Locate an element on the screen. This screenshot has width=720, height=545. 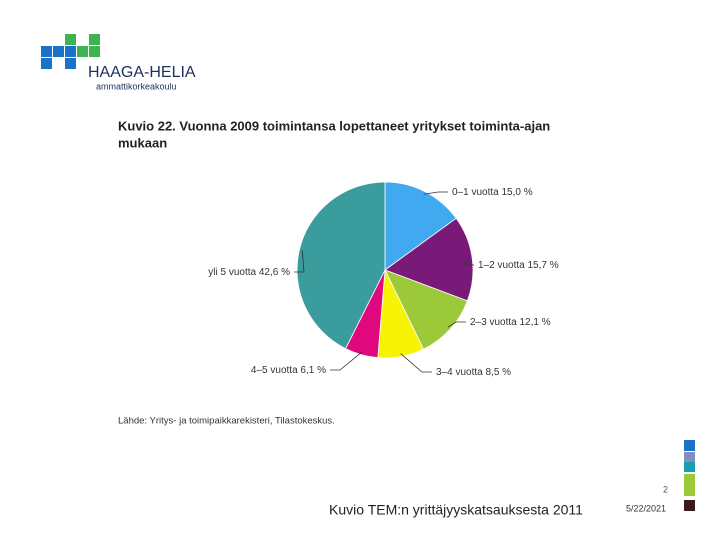
slice-category: 1–2 vuotta is located at coordinates (501, 265).